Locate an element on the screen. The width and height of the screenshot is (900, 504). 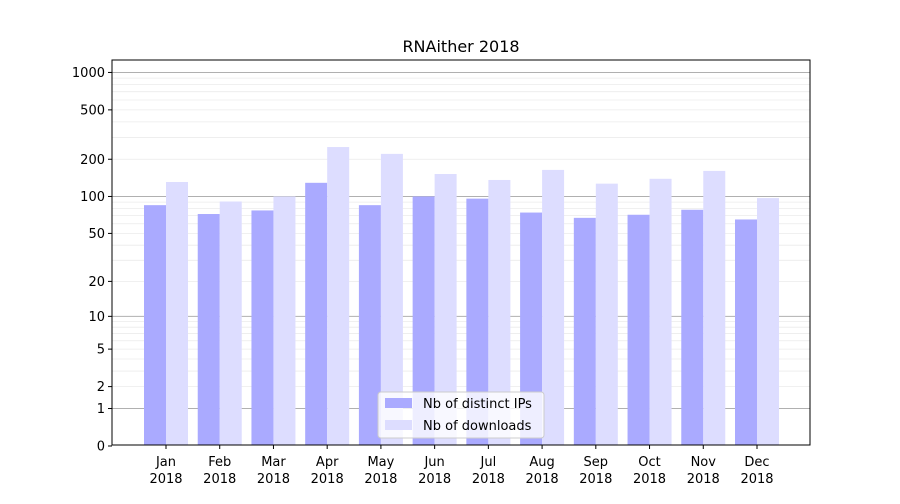
chart-title: RNAither 2018 is located at coordinates (460, 46).